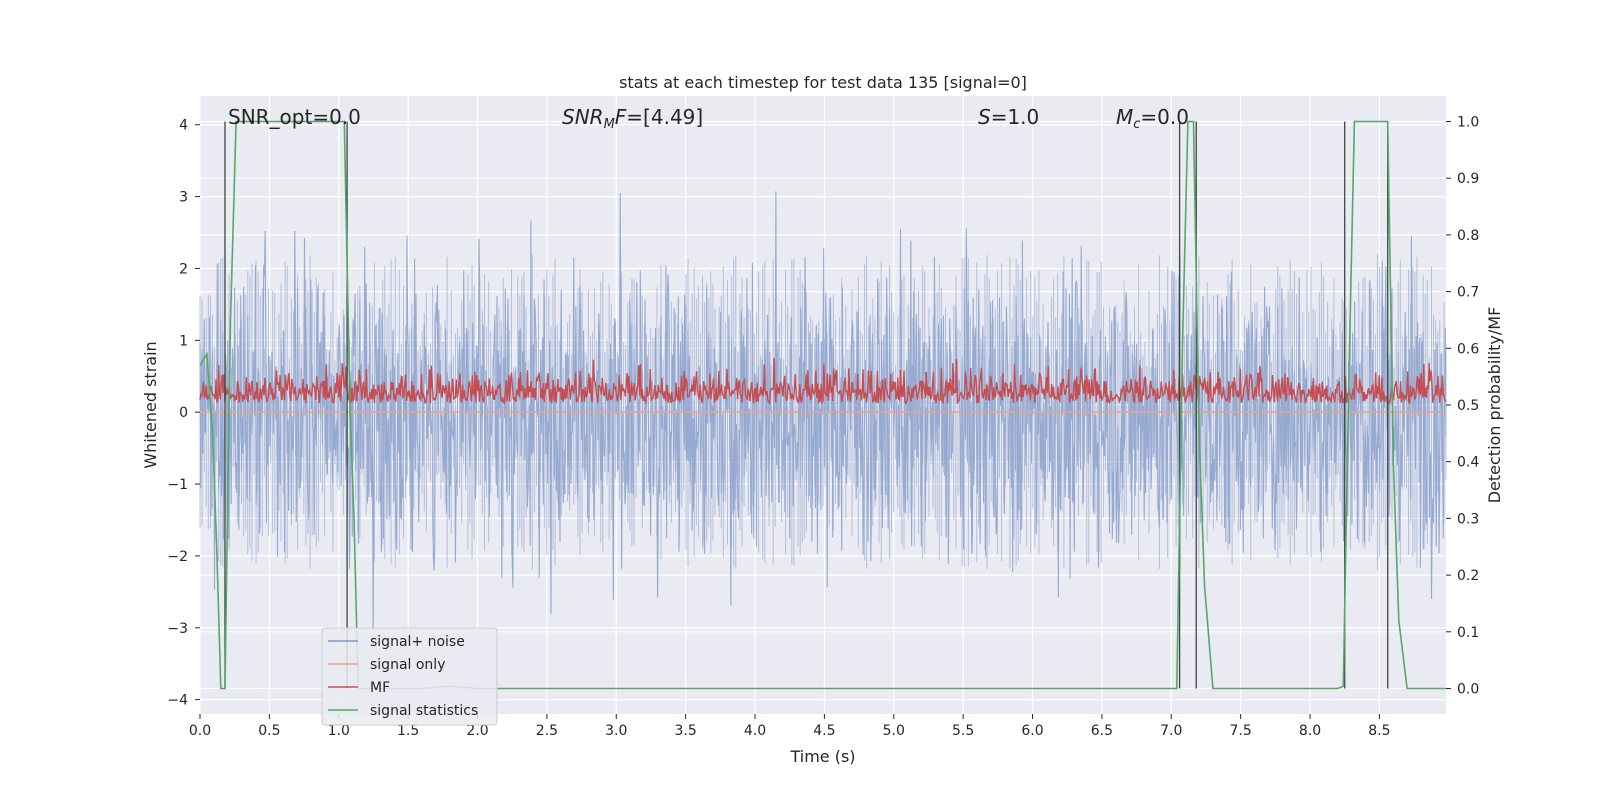 Image resolution: width=1600 pixels, height=800 pixels. What do you see at coordinates (1468, 406) in the screenshot?
I see `y2-tick-label: 0.5` at bounding box center [1468, 406].